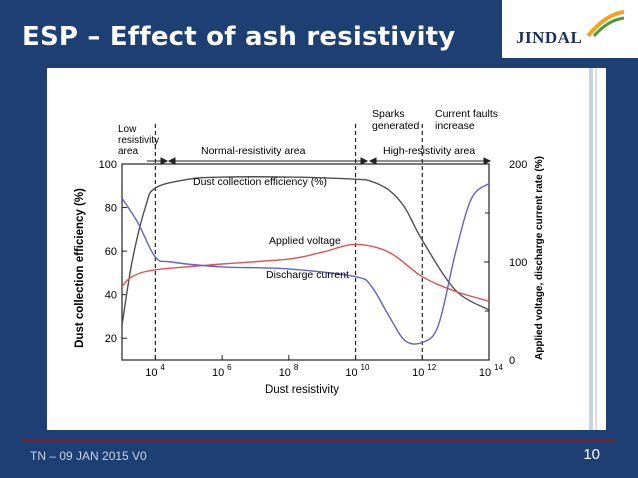 Image resolution: width=638 pixels, height=478 pixels. I want to click on marker-label-sparks-2: generated, so click(395, 126).